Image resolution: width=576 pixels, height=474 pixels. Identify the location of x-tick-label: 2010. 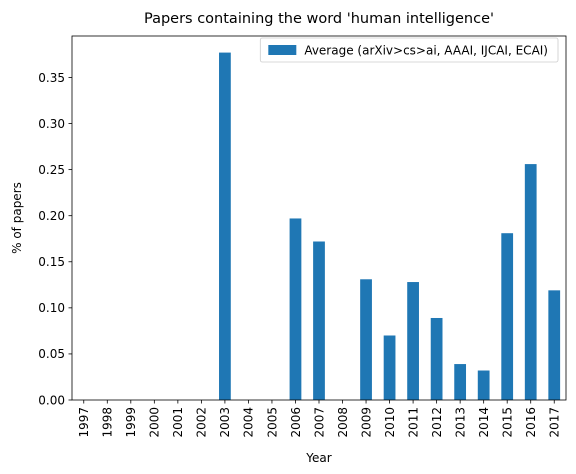
(390, 422).